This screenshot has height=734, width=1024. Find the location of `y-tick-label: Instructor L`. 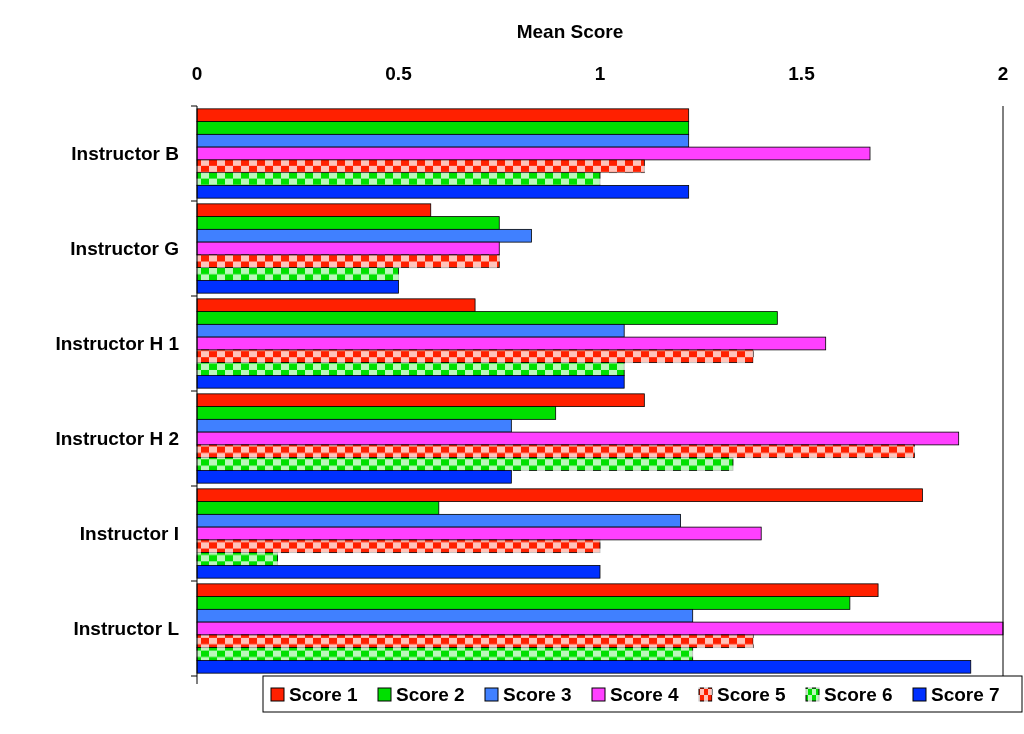

y-tick-label: Instructor L is located at coordinates (126, 629).